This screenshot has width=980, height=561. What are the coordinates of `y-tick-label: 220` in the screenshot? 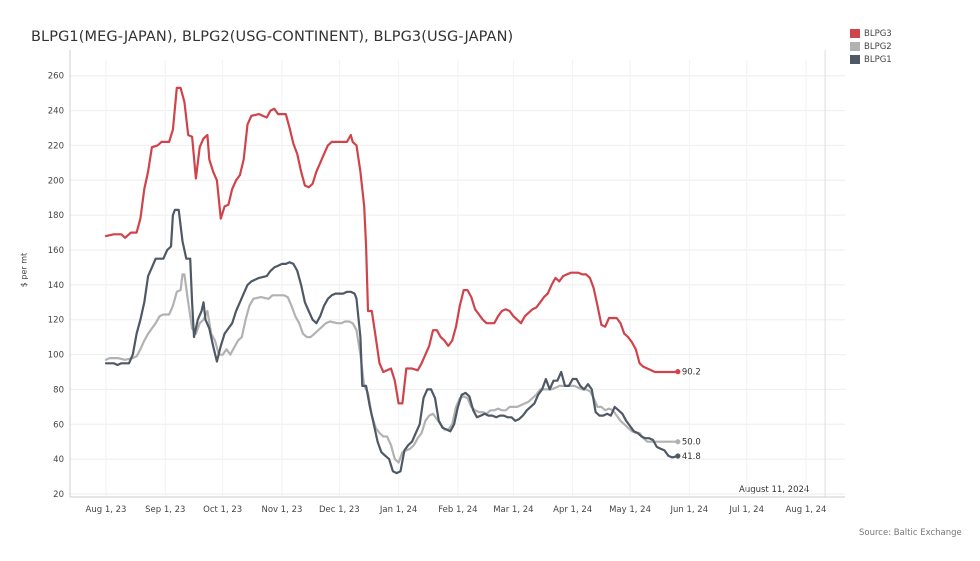 It's located at (56, 146).